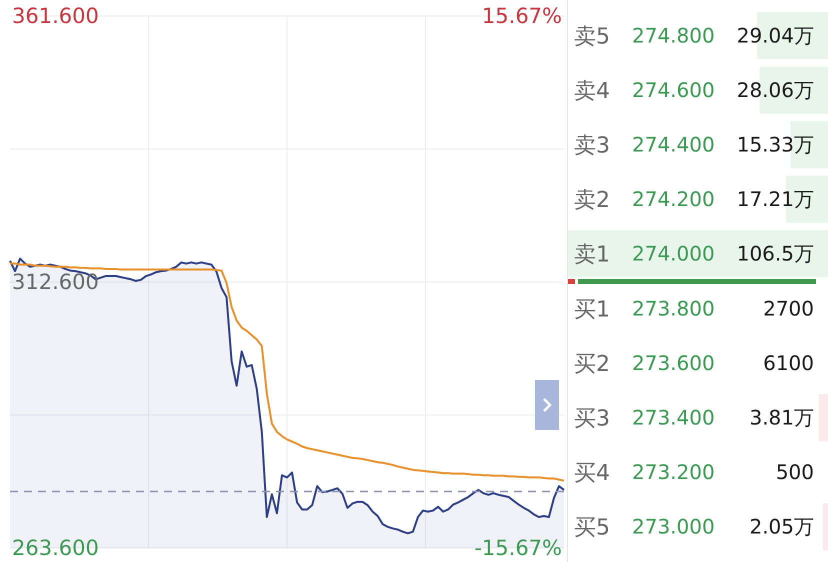 This screenshot has width=828, height=562. I want to click on annotation: 15.33万, so click(775, 144).